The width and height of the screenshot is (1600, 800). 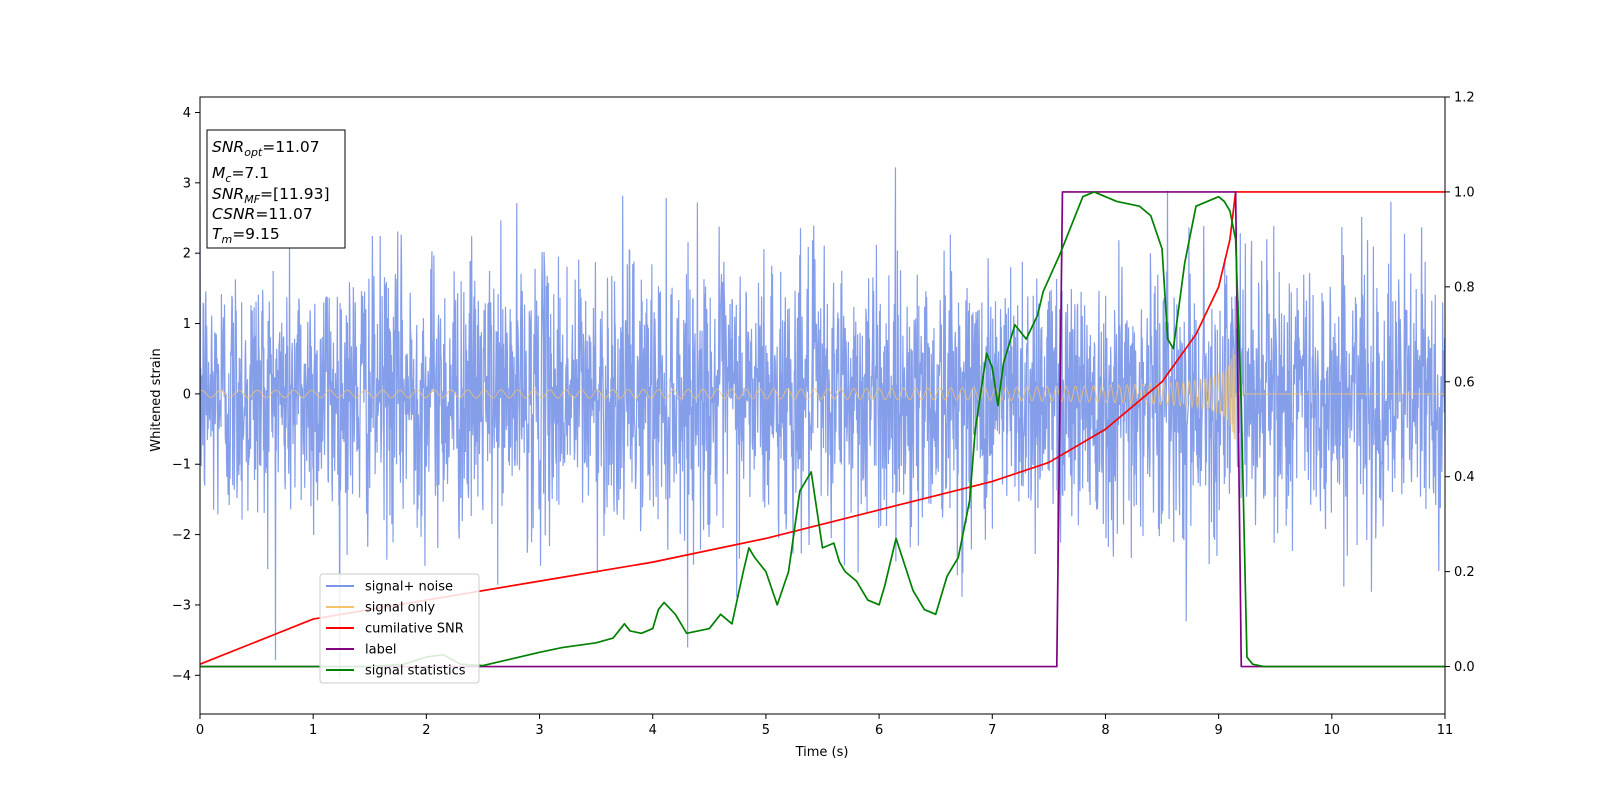 What do you see at coordinates (426, 730) in the screenshot?
I see `x-tick-label: 2` at bounding box center [426, 730].